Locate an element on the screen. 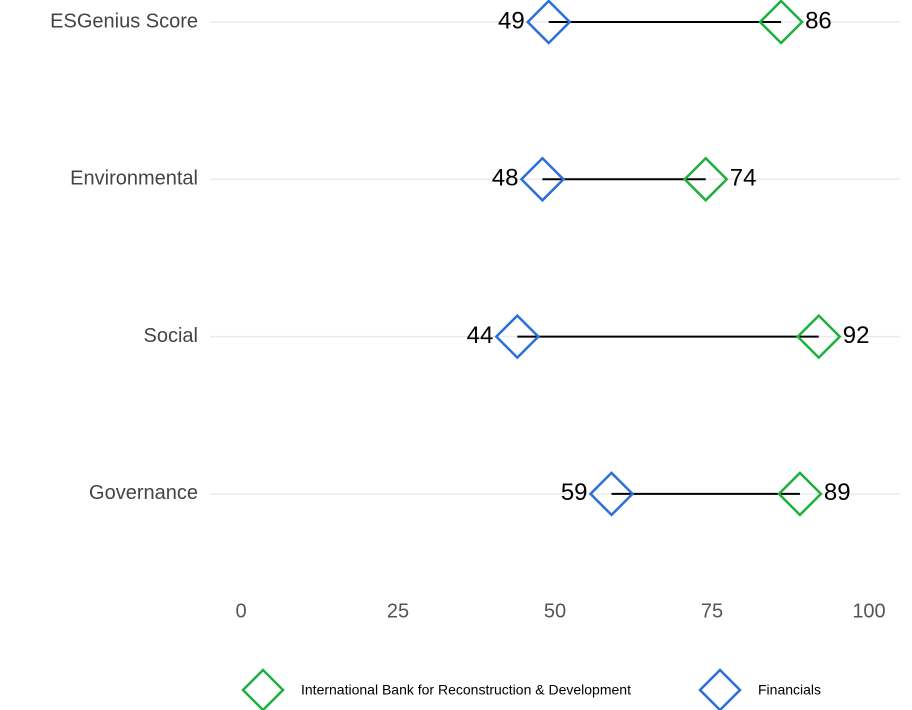 Image resolution: width=912 pixels, height=710 pixels. value-label: 92 is located at coordinates (856, 335).